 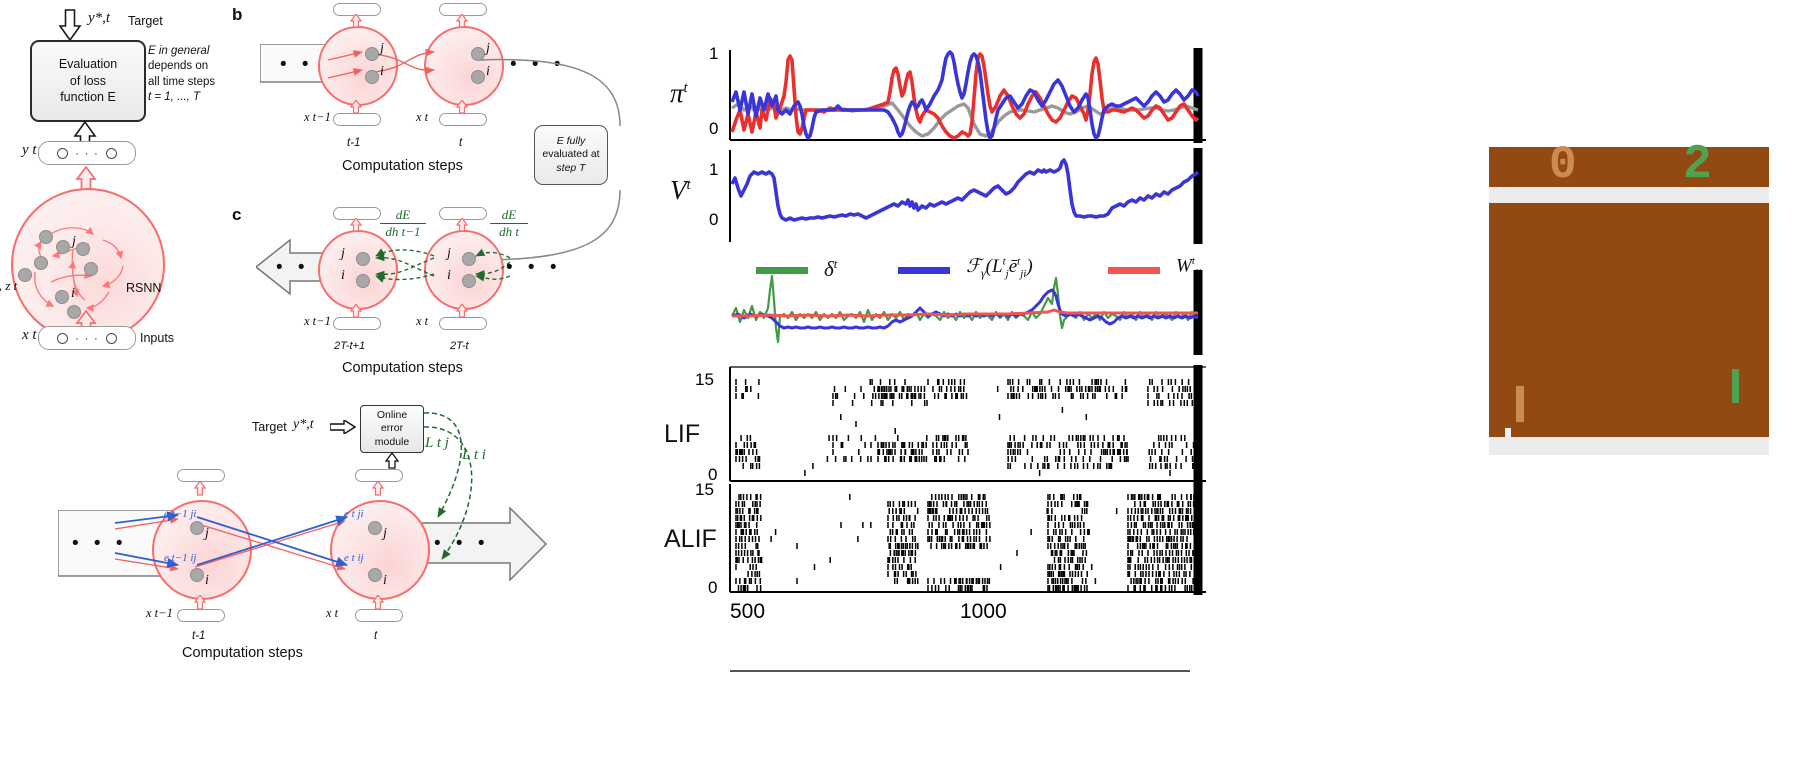 What do you see at coordinates (363, 259) in the screenshot?
I see `panel-c-neuron-j-left` at bounding box center [363, 259].